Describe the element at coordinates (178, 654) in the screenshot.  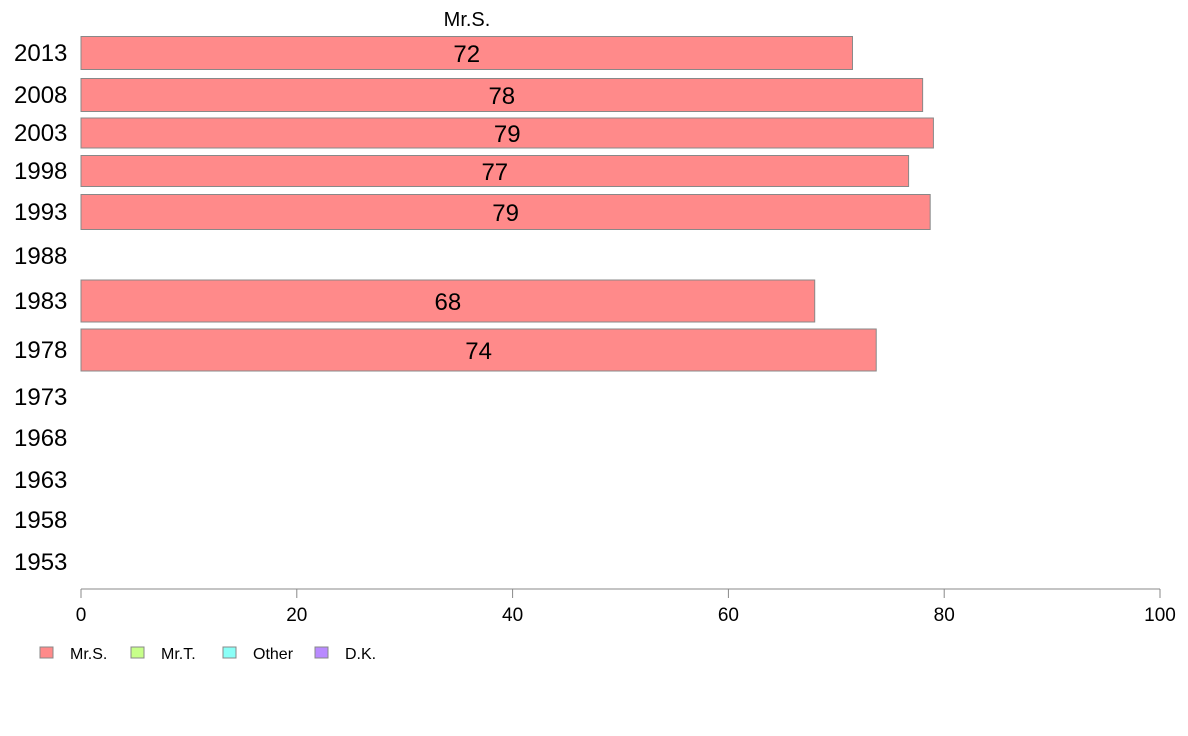
I see `legend-label: Mr.T.` at that location.